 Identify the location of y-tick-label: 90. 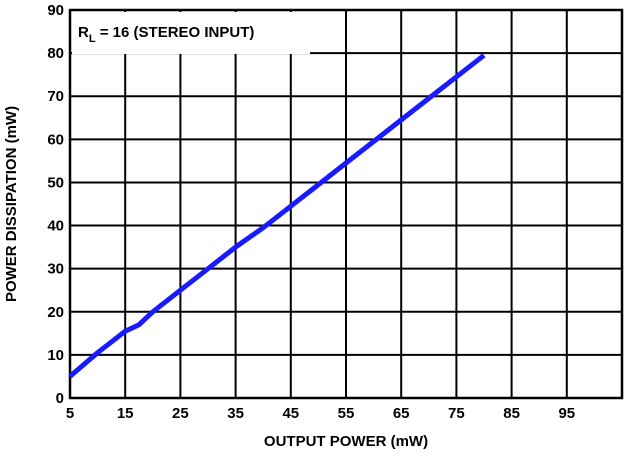
(55, 10).